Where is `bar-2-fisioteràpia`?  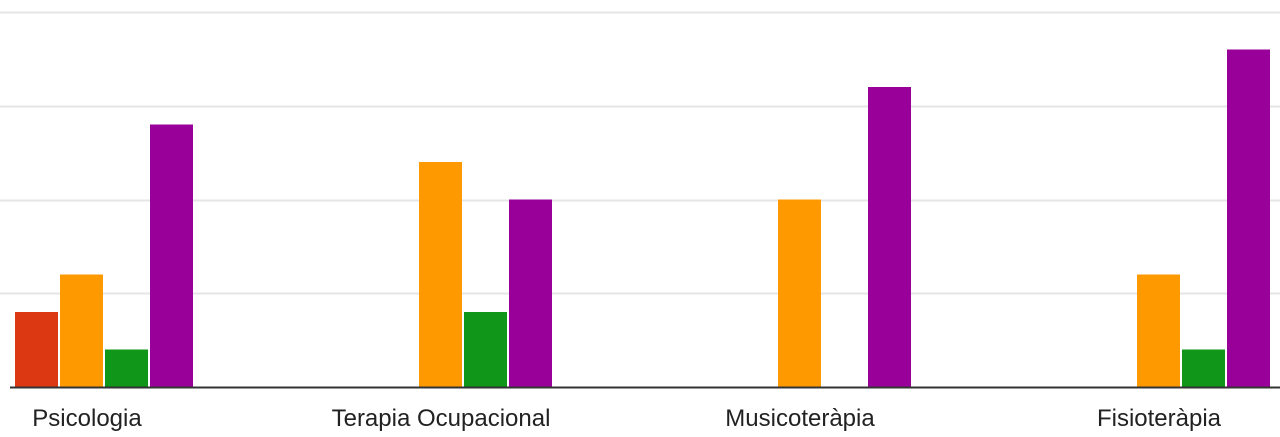 bar-2-fisioteràpia is located at coordinates (1158, 330).